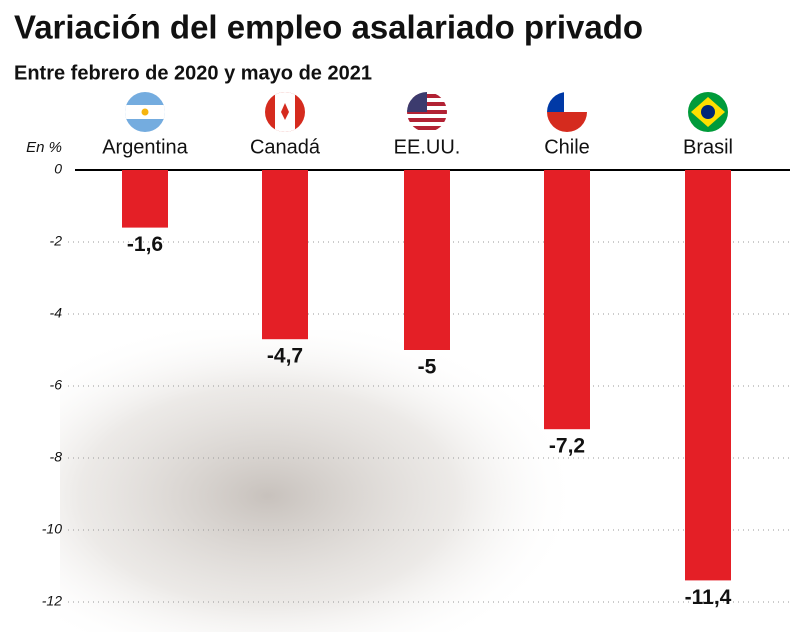  I want to click on value-label: -1,6, so click(145, 244).